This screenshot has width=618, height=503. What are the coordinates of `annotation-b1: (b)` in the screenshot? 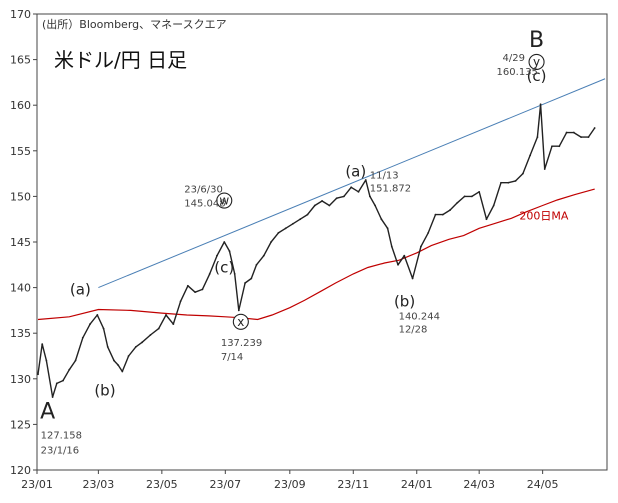 It's located at (104, 391).